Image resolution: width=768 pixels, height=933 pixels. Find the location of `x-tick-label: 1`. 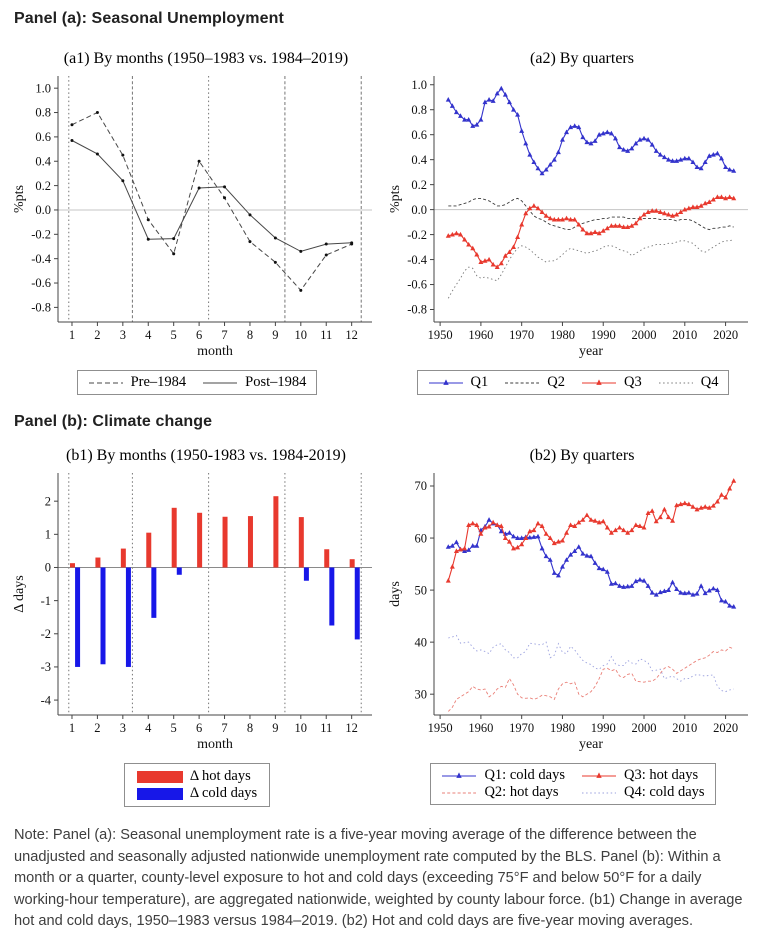

x-tick-label: 1 is located at coordinates (72, 728).